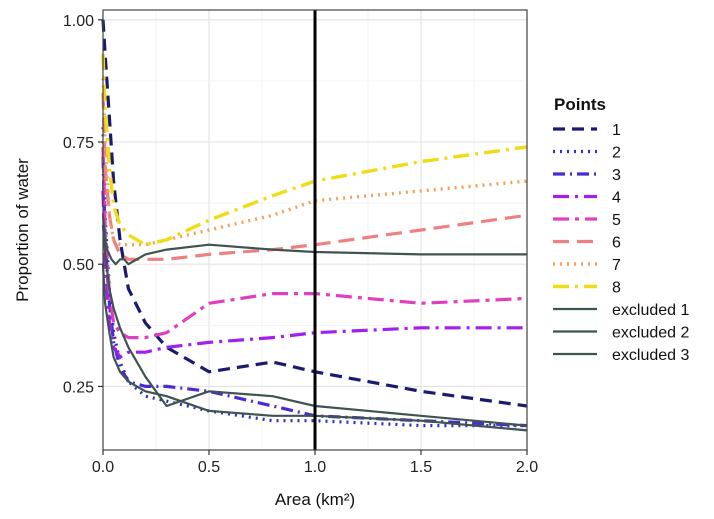 Image resolution: width=714 pixels, height=519 pixels. I want to click on y-tick-label: 0.50, so click(78, 265).